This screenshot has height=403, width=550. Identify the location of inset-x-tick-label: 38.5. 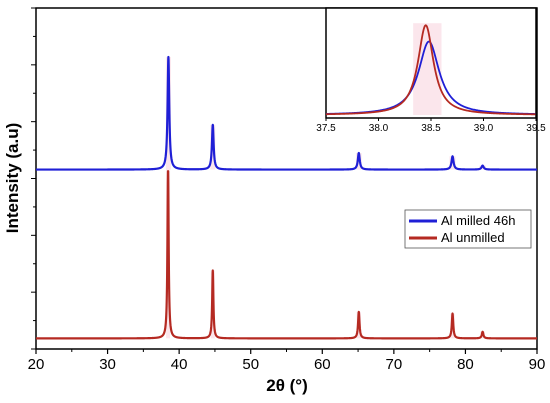
(431, 128).